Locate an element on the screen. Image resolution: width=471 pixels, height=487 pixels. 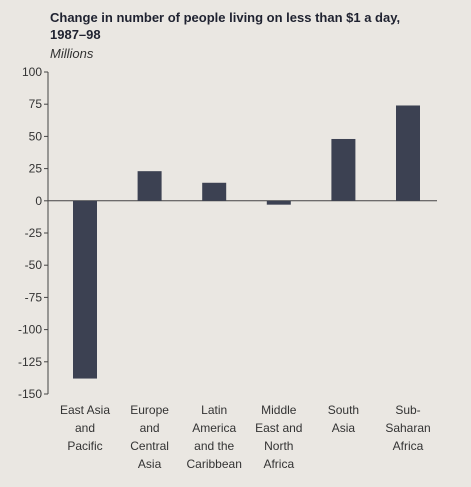
category-label: Saharan is located at coordinates (407, 428).